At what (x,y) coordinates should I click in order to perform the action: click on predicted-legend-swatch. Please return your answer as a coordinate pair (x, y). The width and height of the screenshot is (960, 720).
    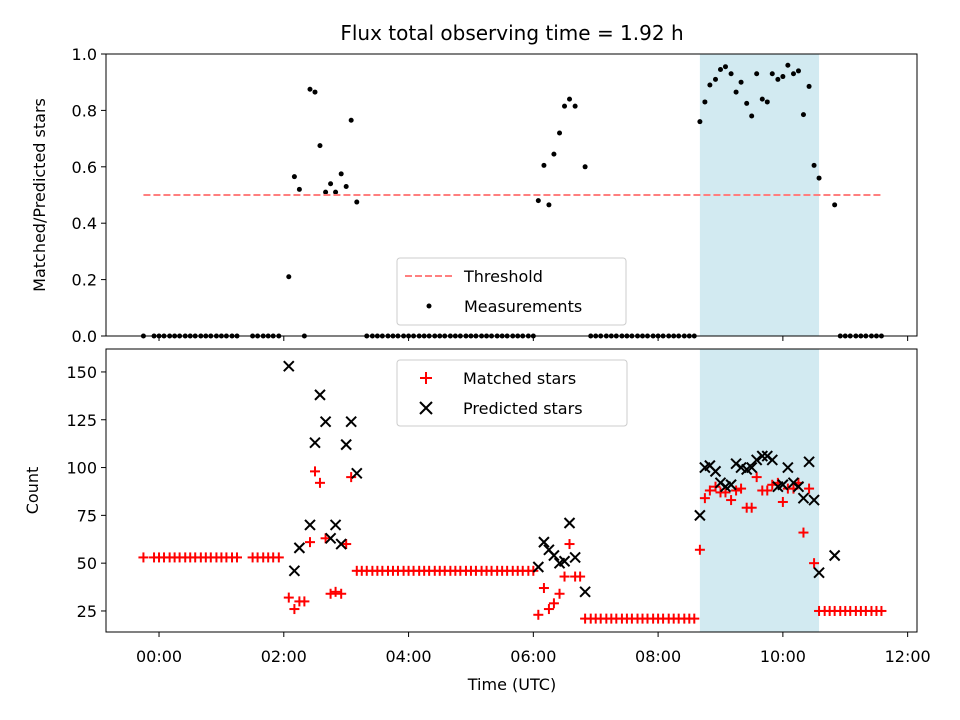
    Looking at the image, I should click on (426, 408).